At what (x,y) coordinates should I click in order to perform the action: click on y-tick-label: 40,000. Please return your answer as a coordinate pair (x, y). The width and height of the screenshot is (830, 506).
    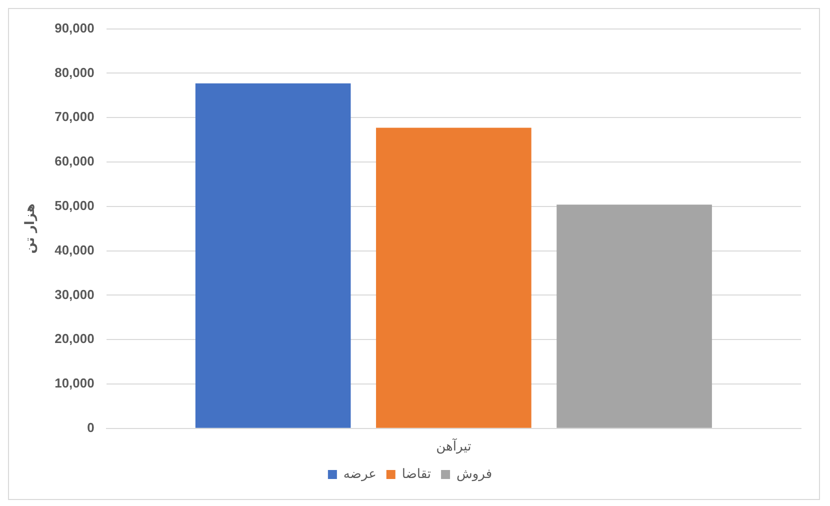
    Looking at the image, I should click on (74, 250).